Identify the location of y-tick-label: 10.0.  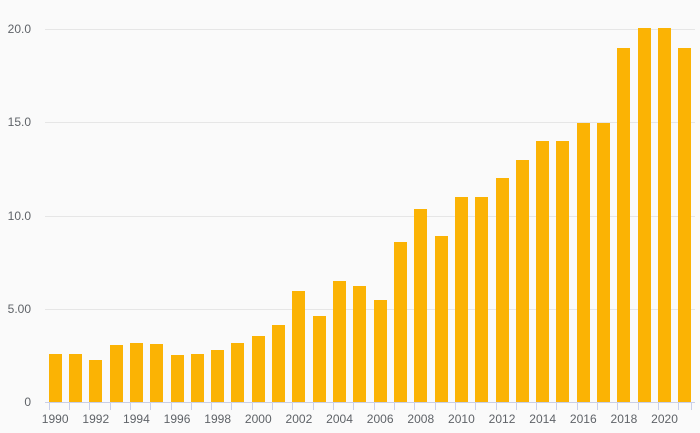
(19, 215).